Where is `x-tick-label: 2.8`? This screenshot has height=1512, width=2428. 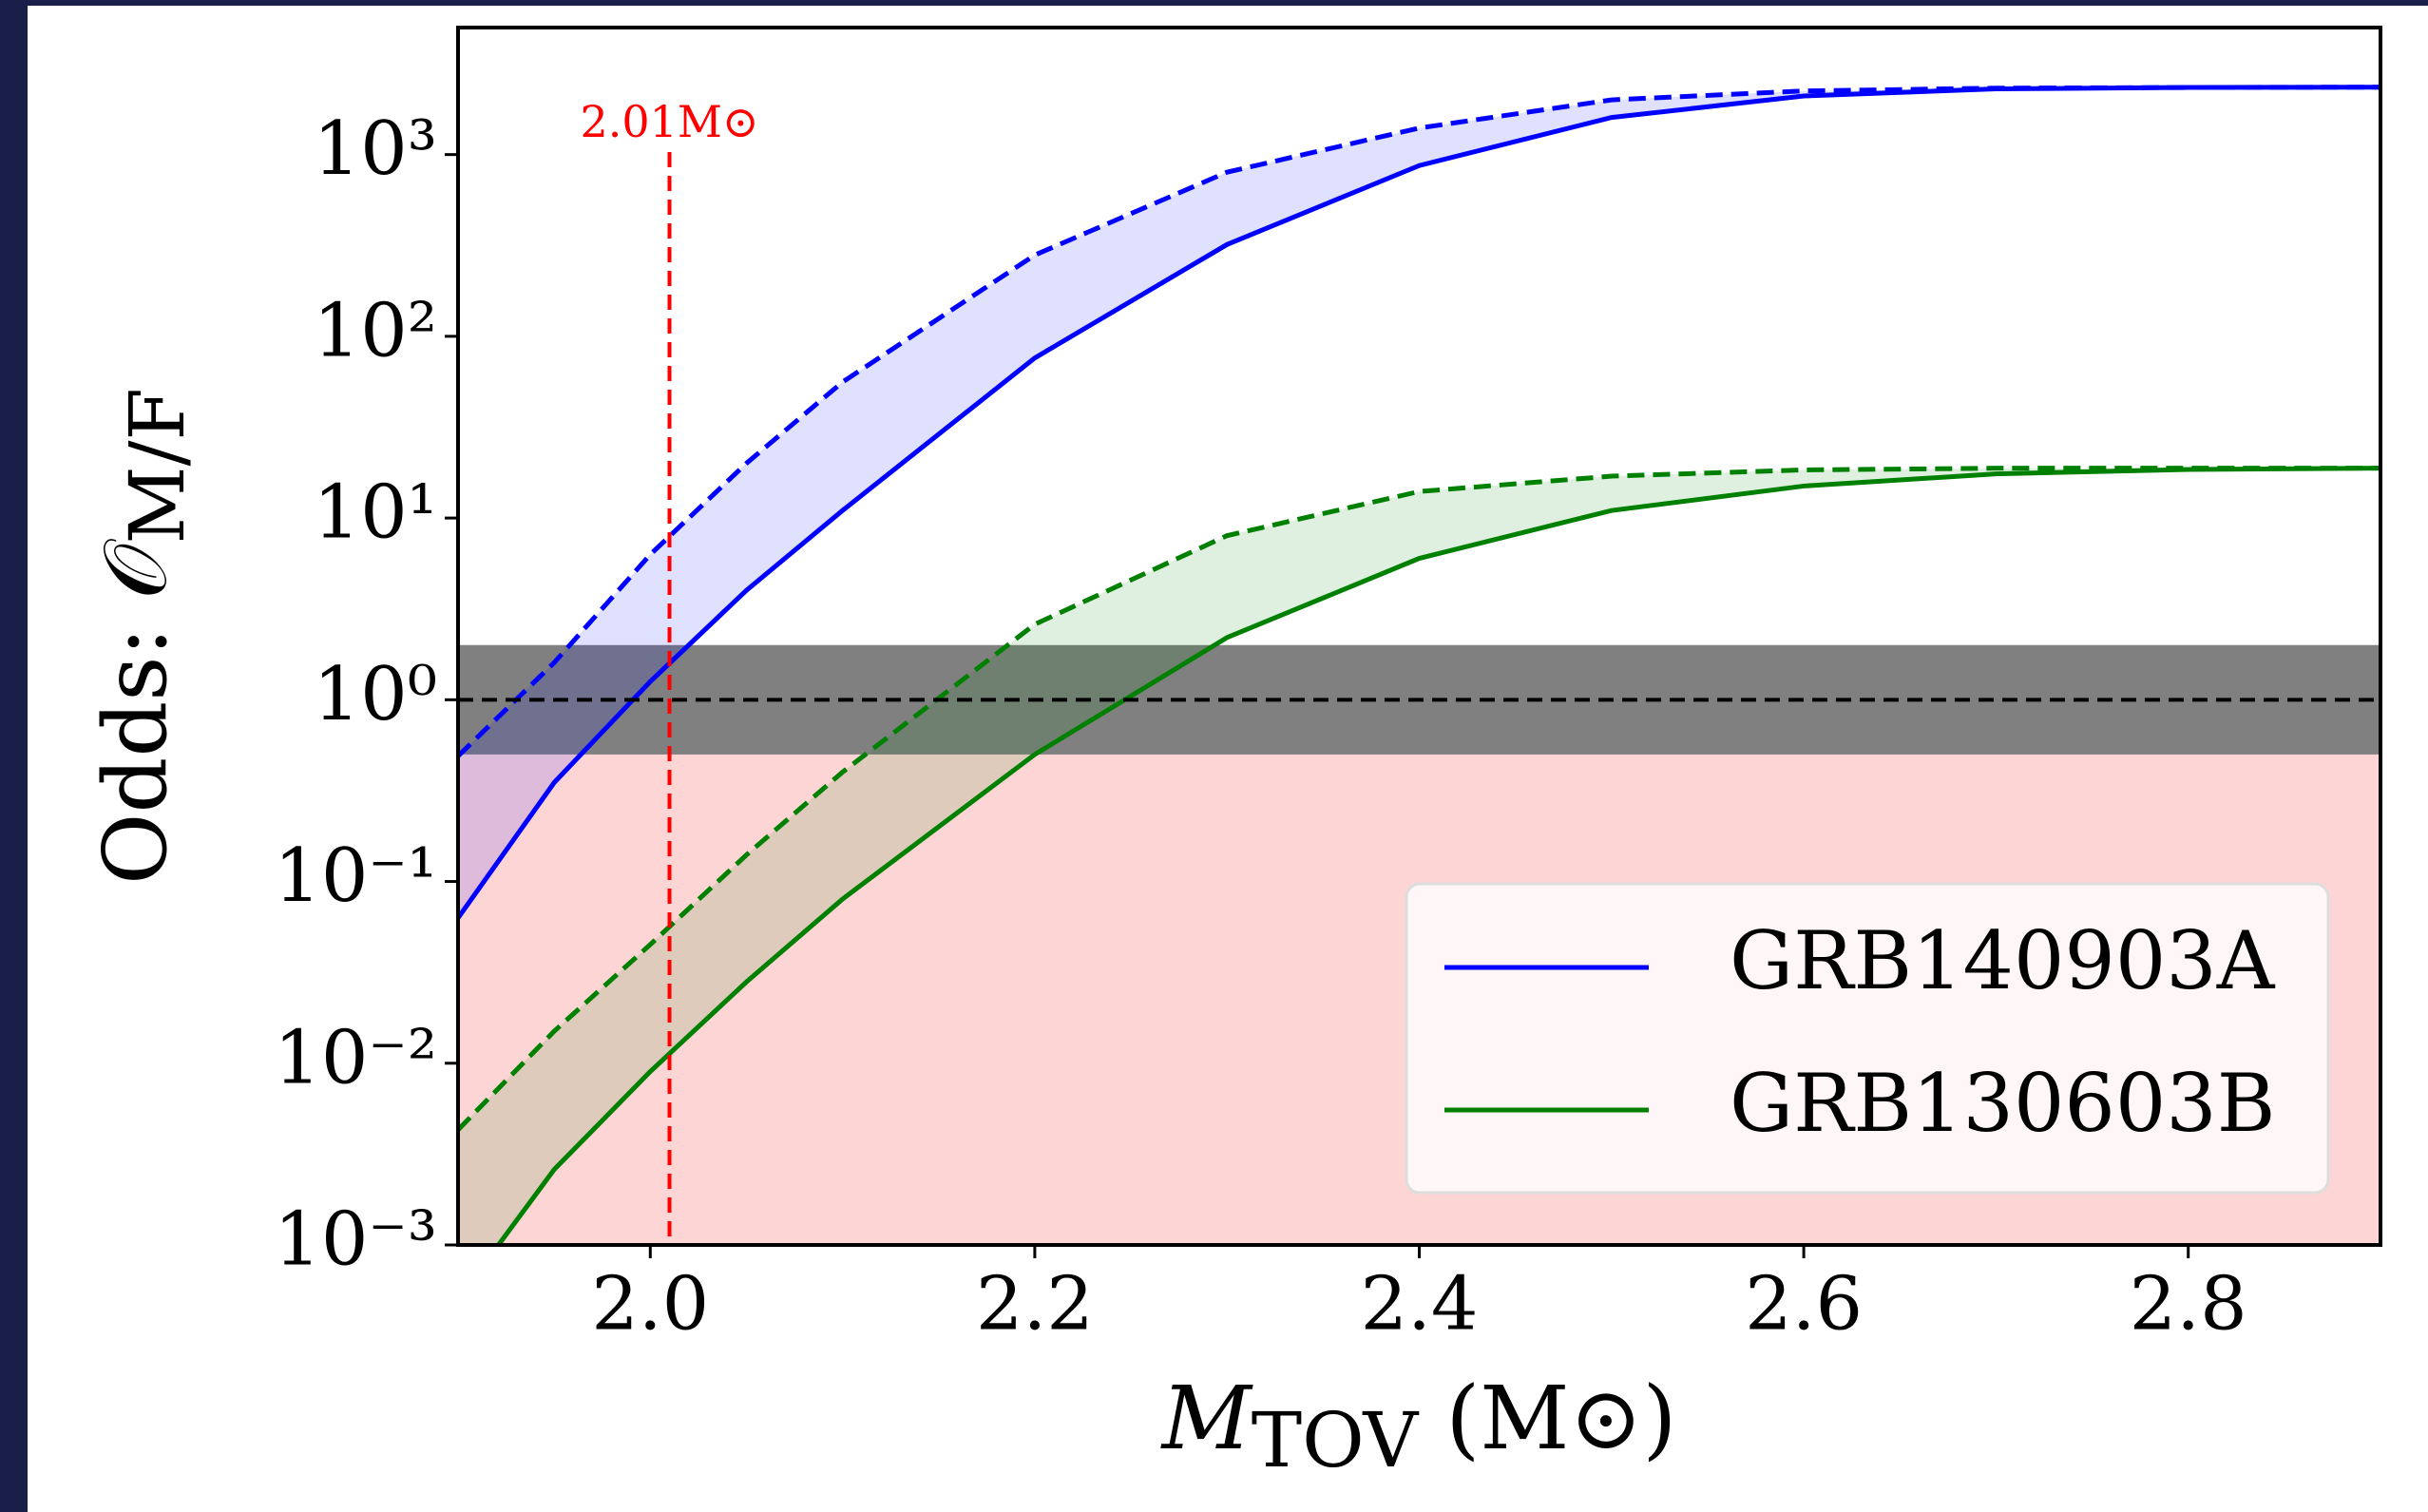 x-tick-label: 2.8 is located at coordinates (2188, 1305).